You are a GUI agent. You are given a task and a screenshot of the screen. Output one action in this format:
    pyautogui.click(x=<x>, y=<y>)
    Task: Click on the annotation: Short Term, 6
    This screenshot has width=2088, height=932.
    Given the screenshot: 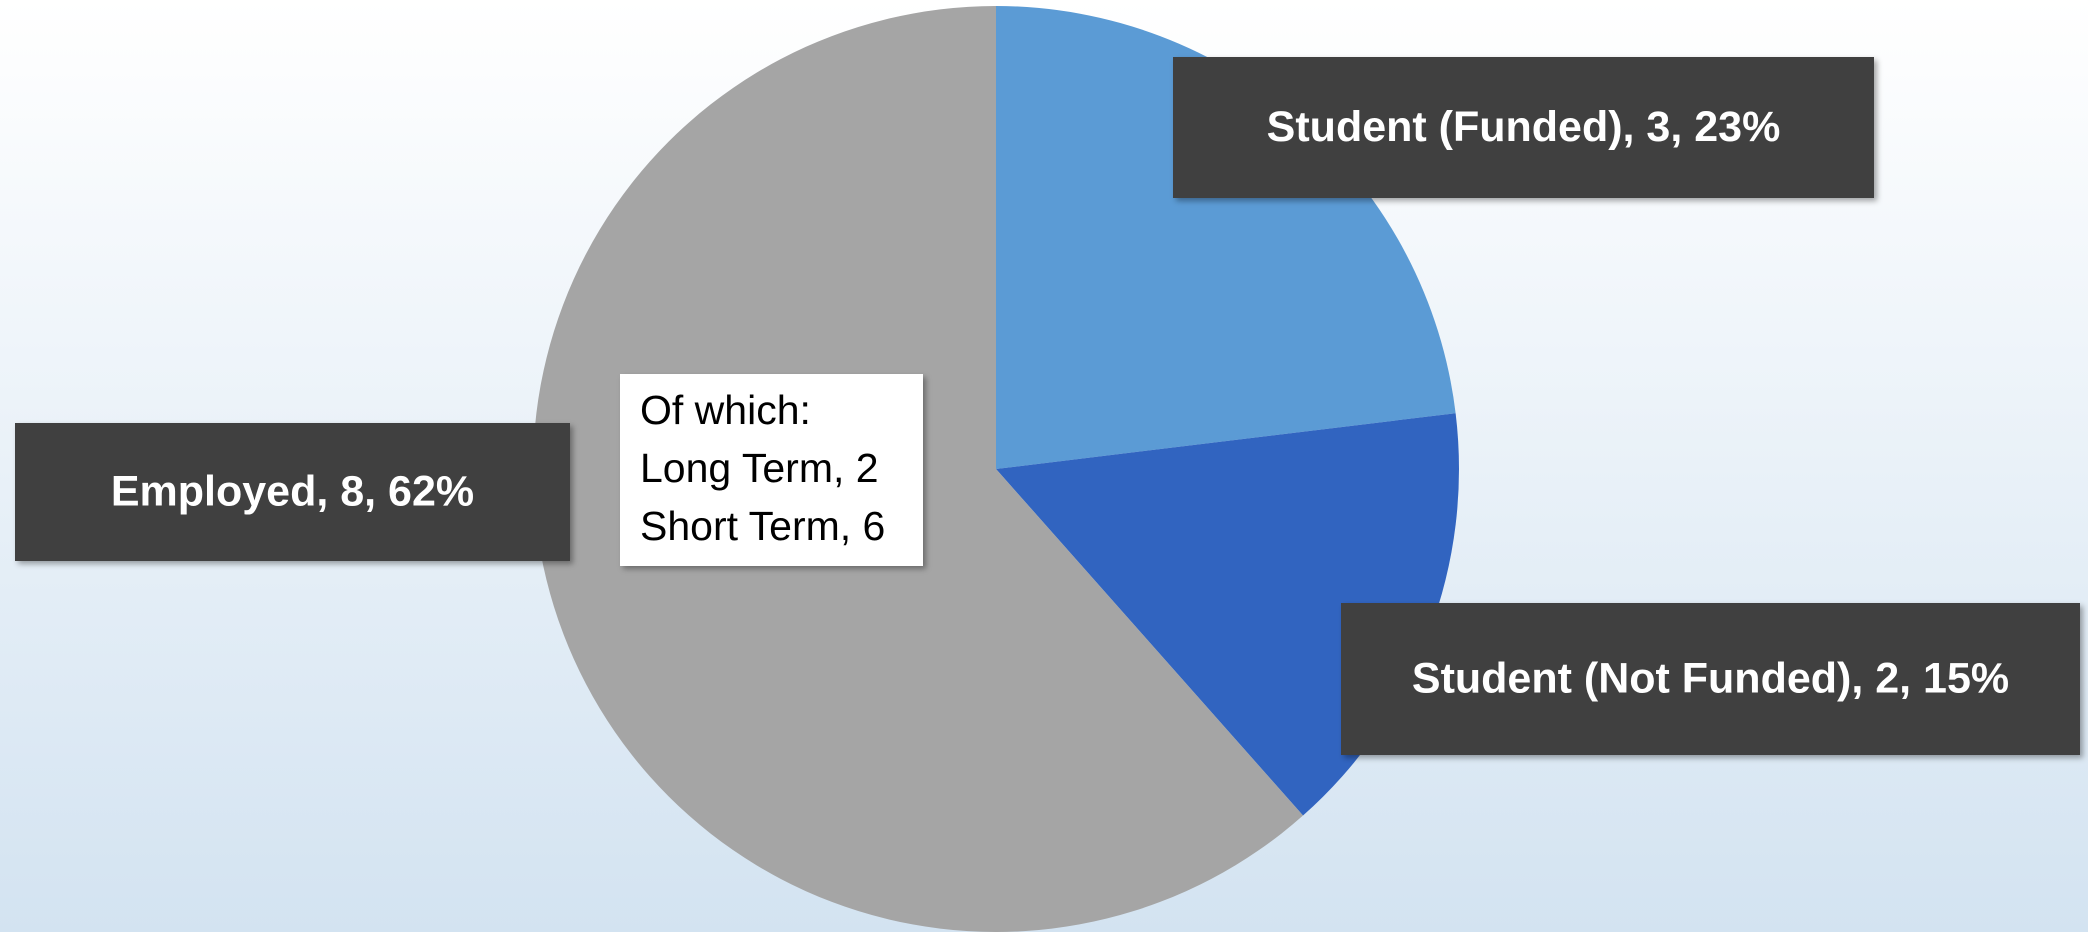 What is the action you would take?
    pyautogui.click(x=762, y=526)
    